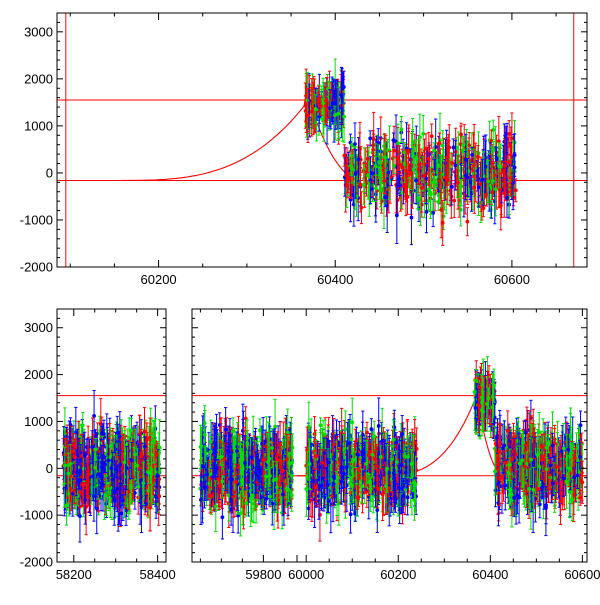 The width and height of the screenshot is (600, 605). What do you see at coordinates (49, 172) in the screenshot?
I see `y-tick-label: 0` at bounding box center [49, 172].